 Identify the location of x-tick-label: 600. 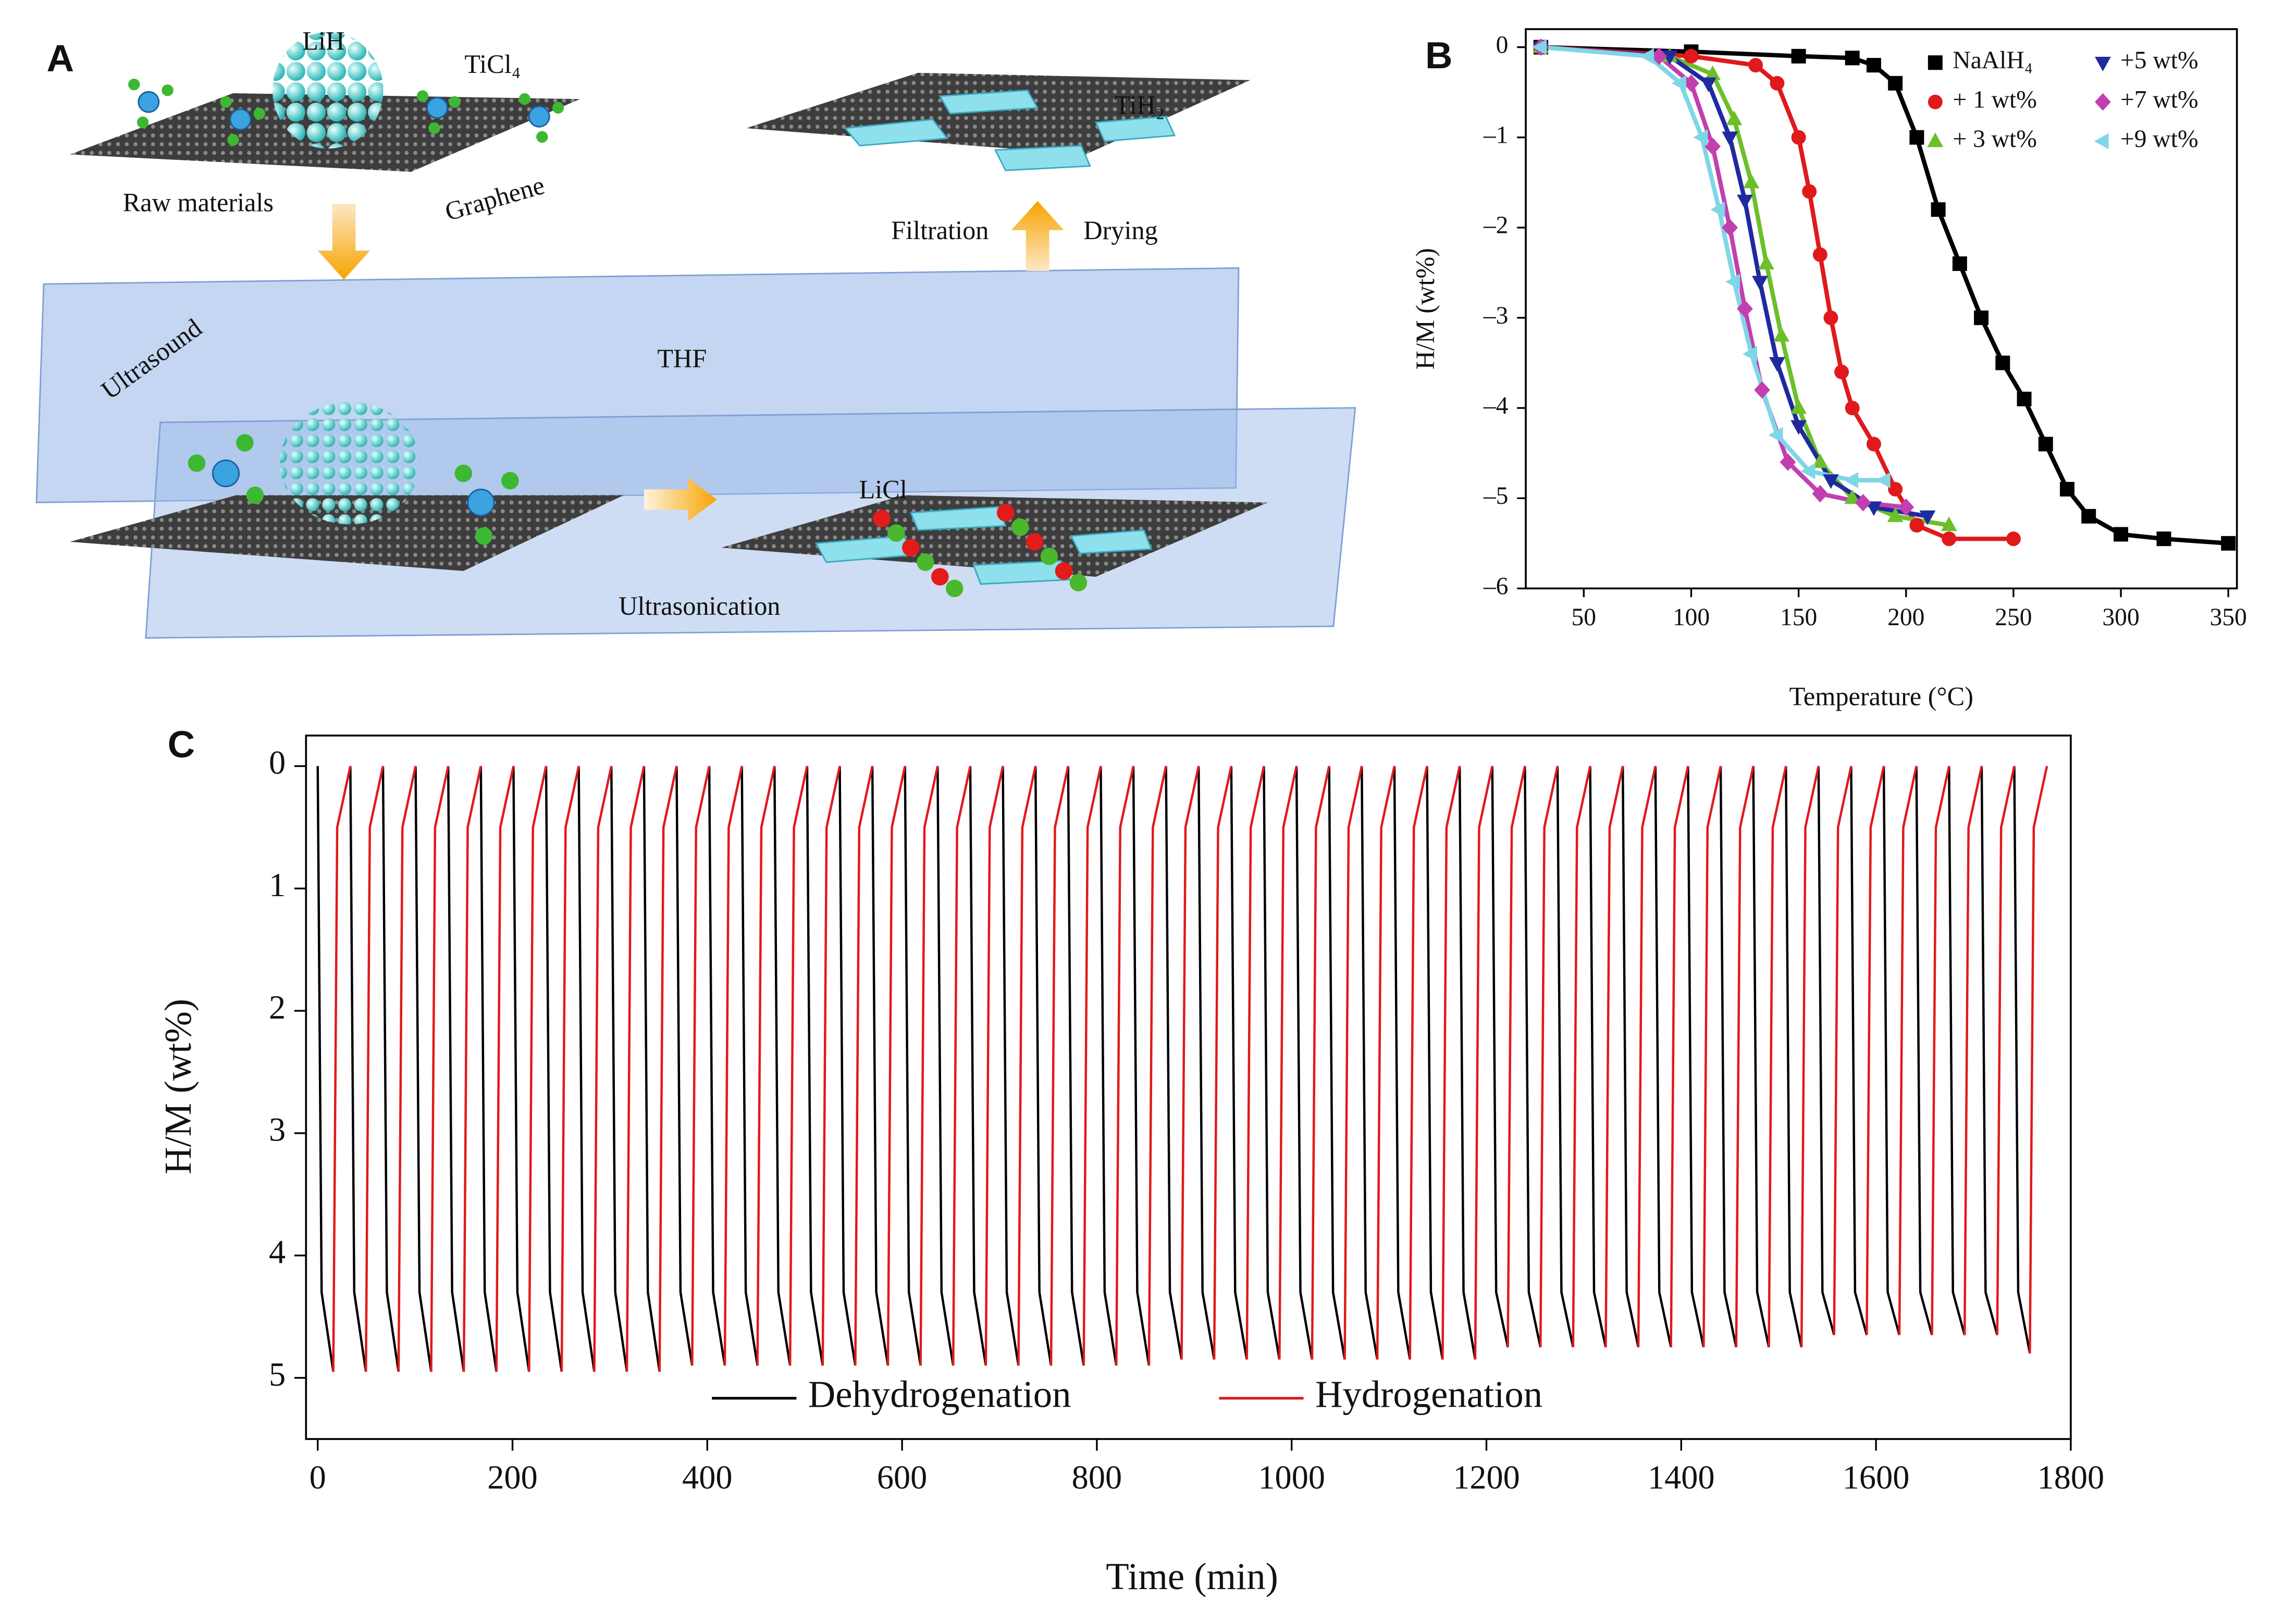
(902, 1478).